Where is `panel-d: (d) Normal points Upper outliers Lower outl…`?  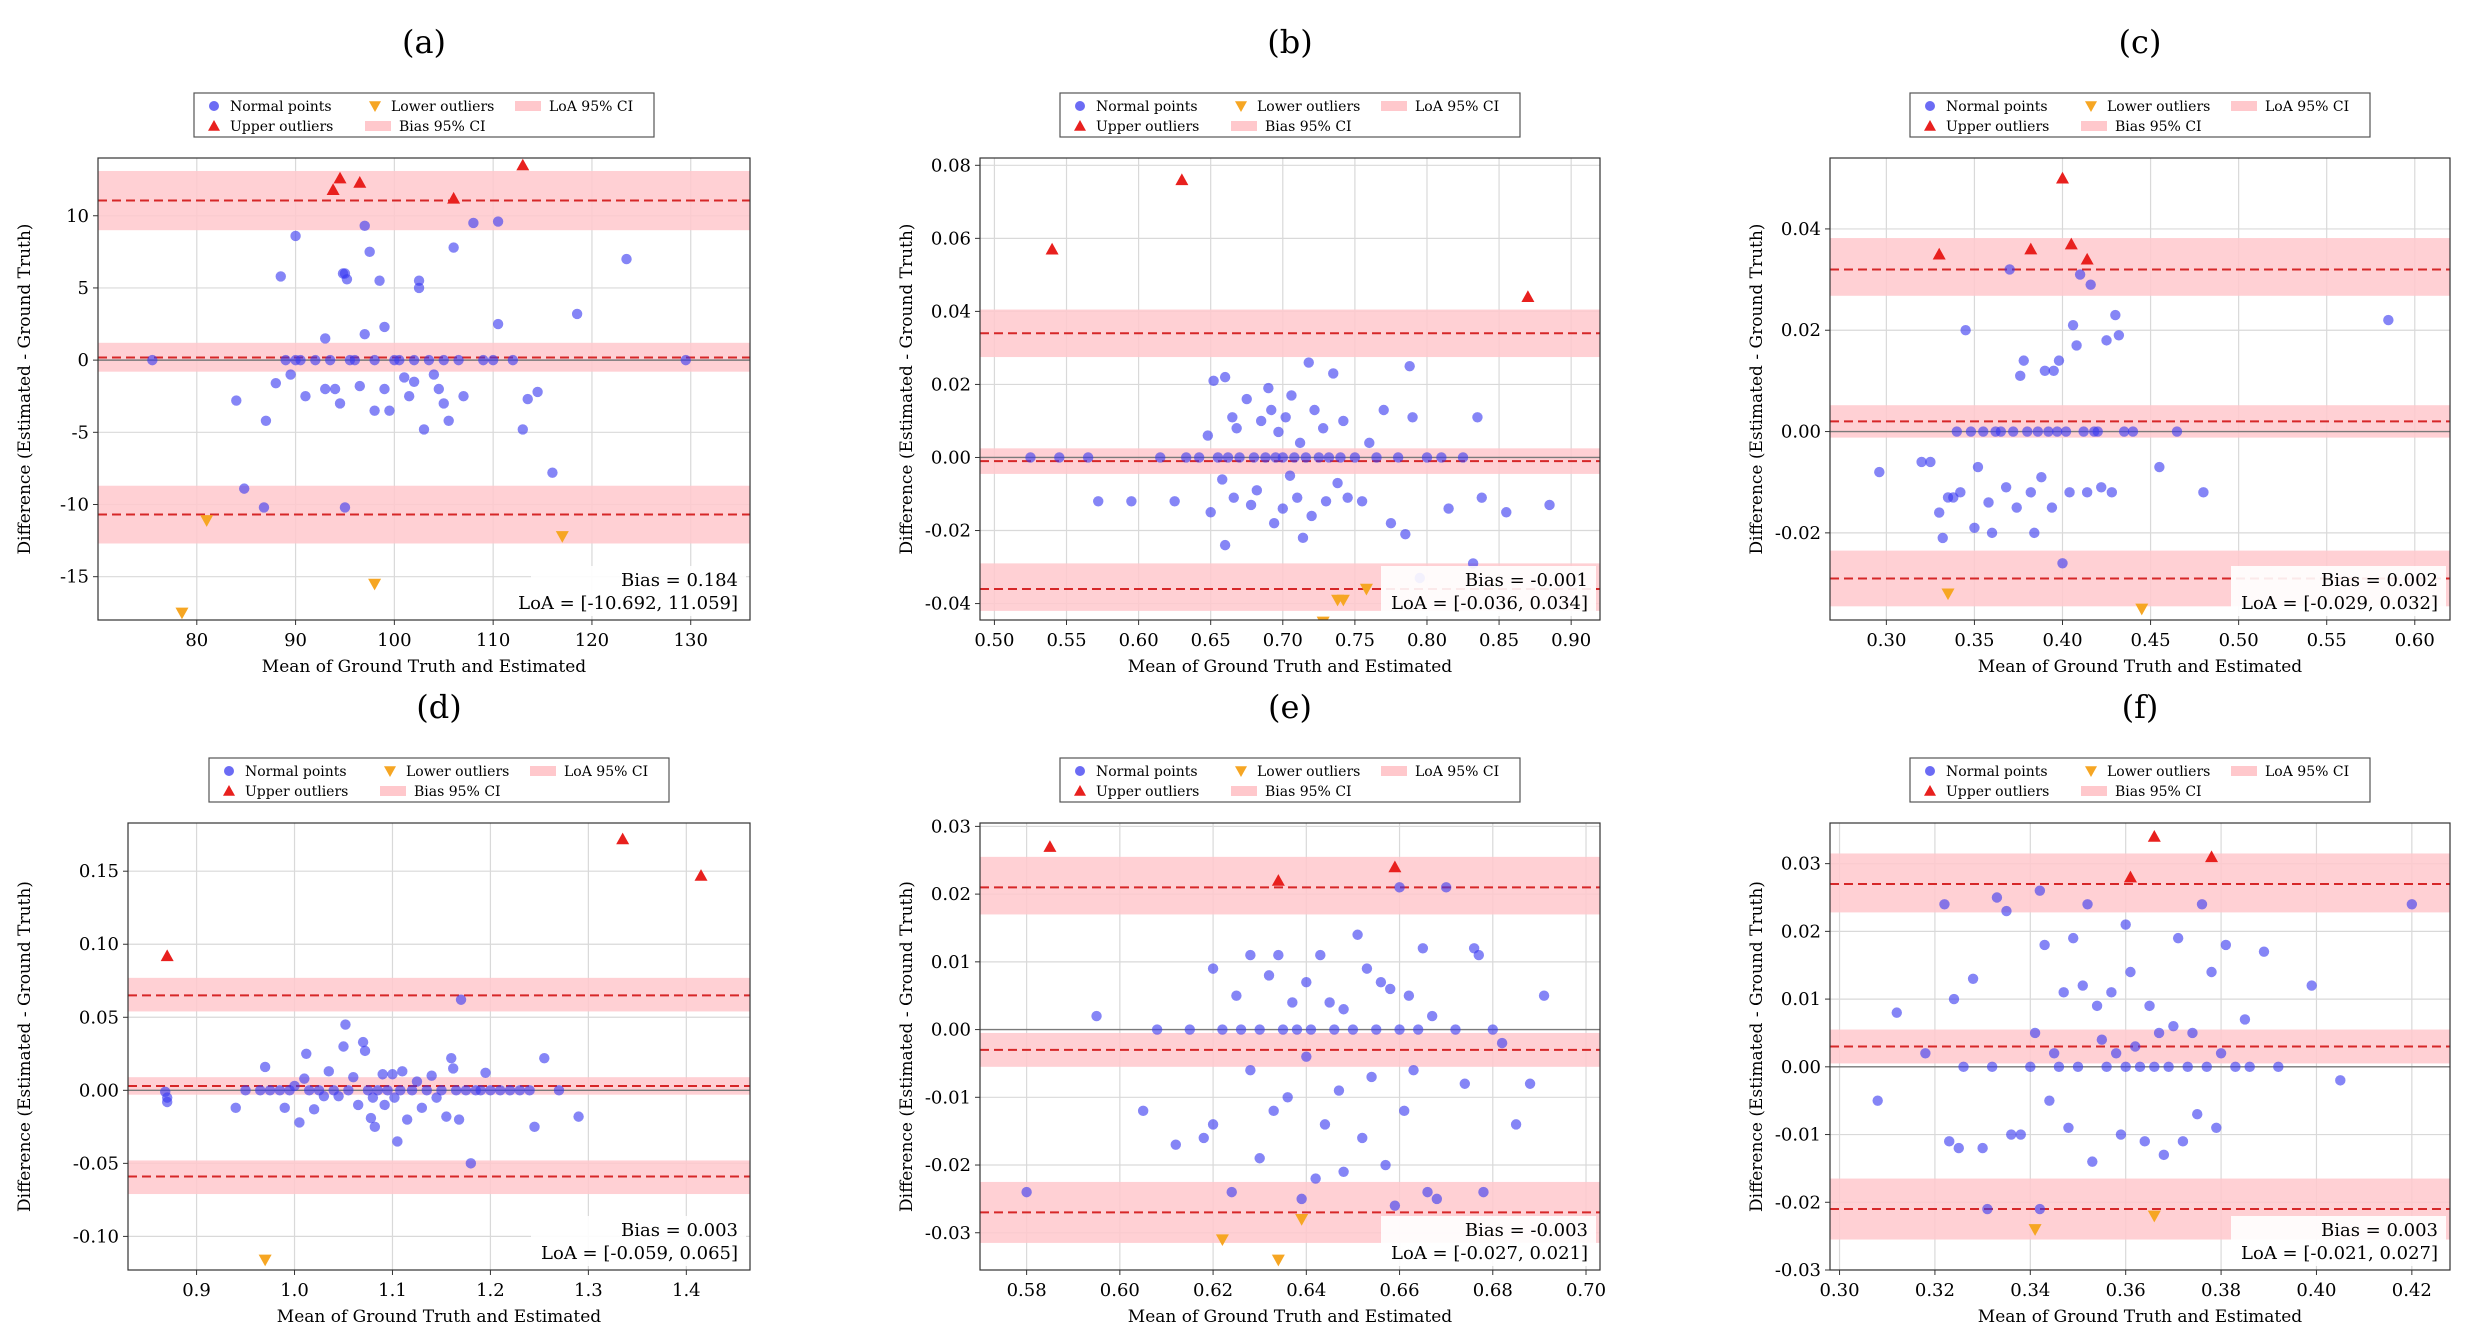
panel-d: (d) Normal points Upper outliers Lower outl… is located at coordinates (383, 1007).